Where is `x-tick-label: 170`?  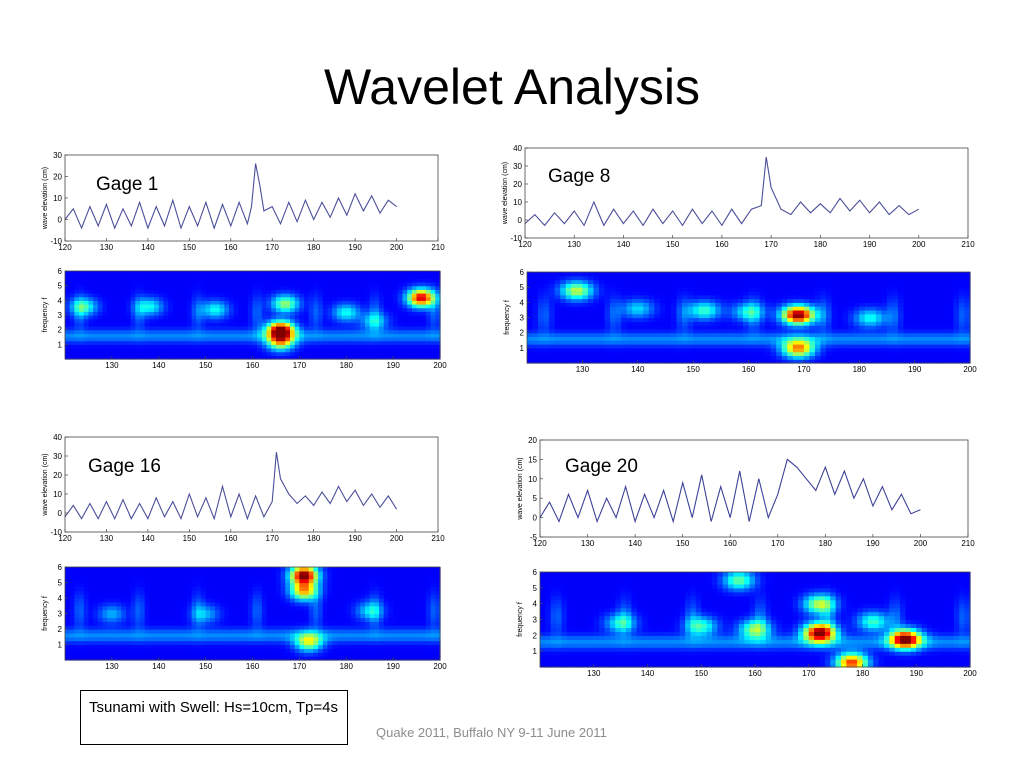
x-tick-label: 170 is located at coordinates (300, 365).